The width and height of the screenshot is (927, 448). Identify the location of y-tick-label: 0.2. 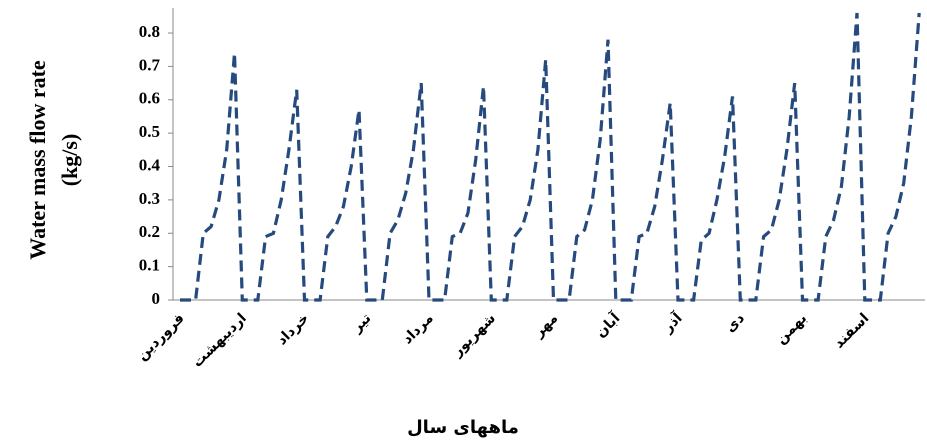
(149, 231).